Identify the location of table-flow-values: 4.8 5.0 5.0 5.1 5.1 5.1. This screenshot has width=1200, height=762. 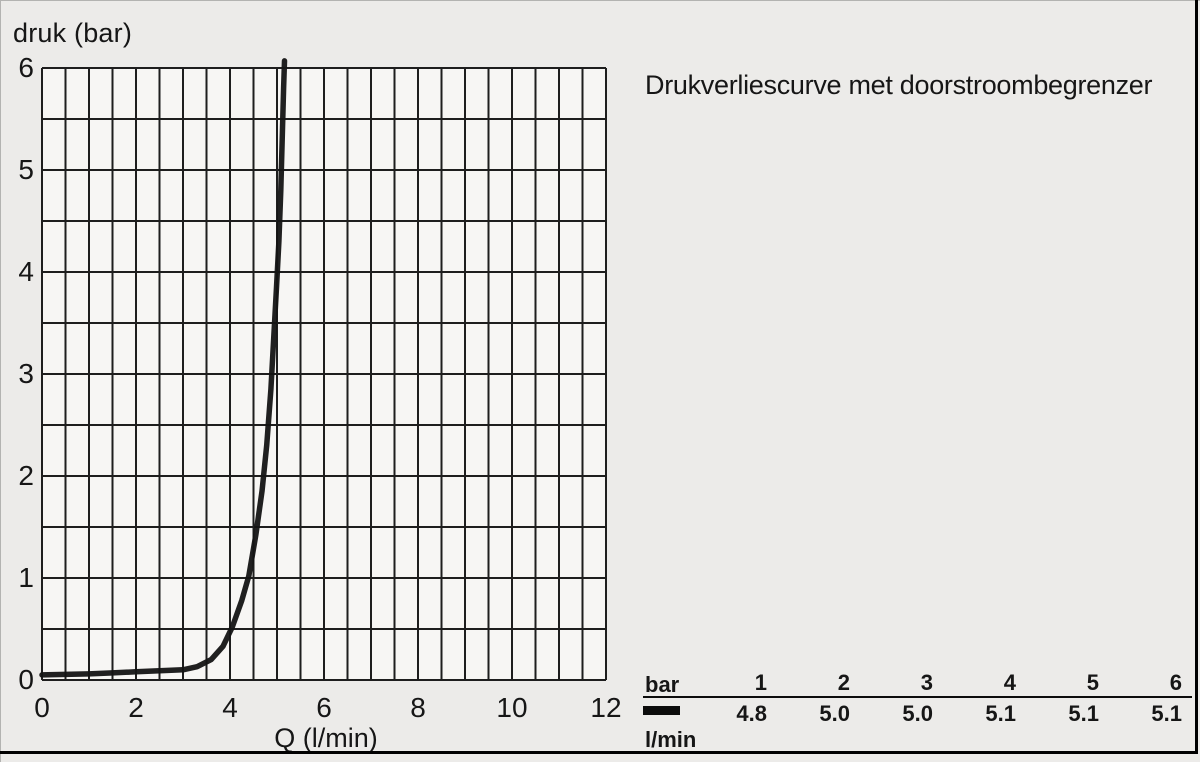
(943, 714).